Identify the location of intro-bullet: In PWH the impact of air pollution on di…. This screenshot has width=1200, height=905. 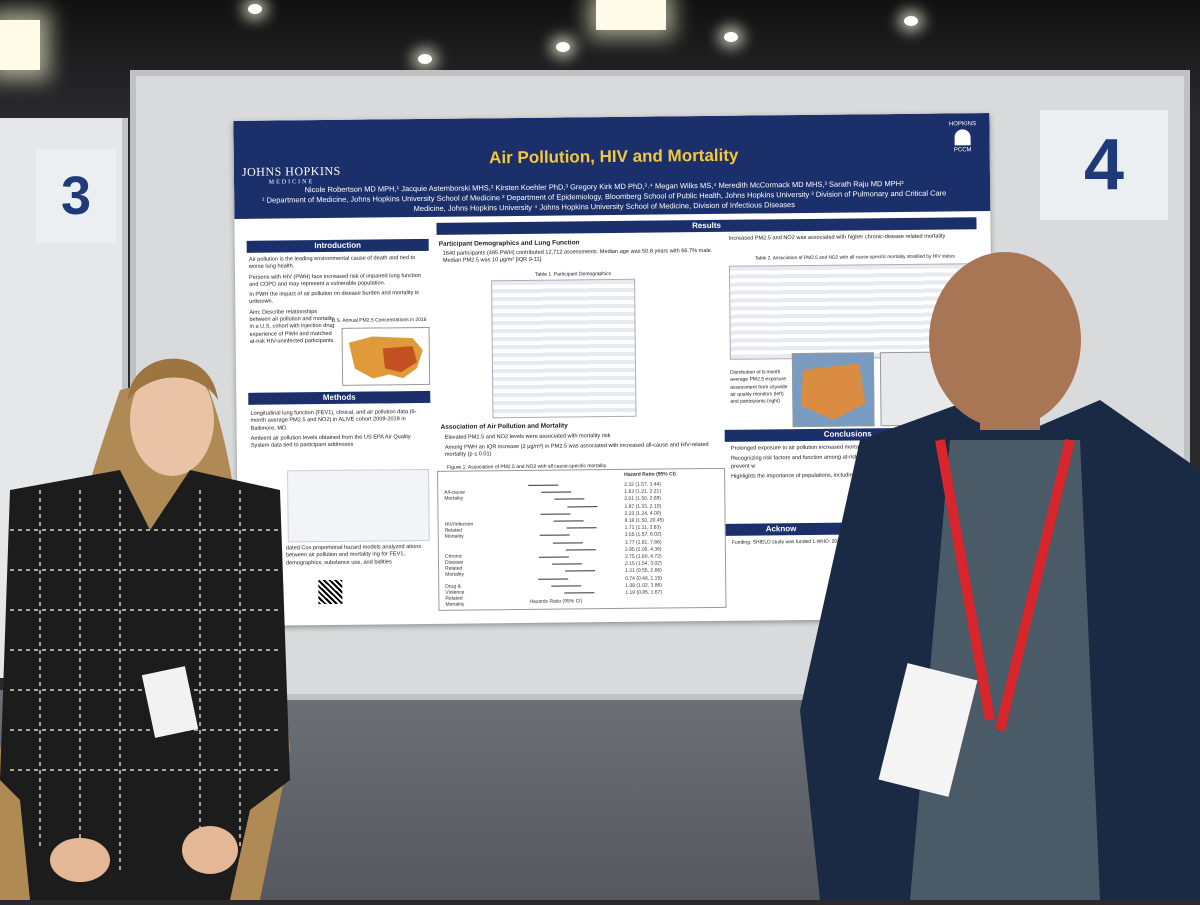
(334, 298).